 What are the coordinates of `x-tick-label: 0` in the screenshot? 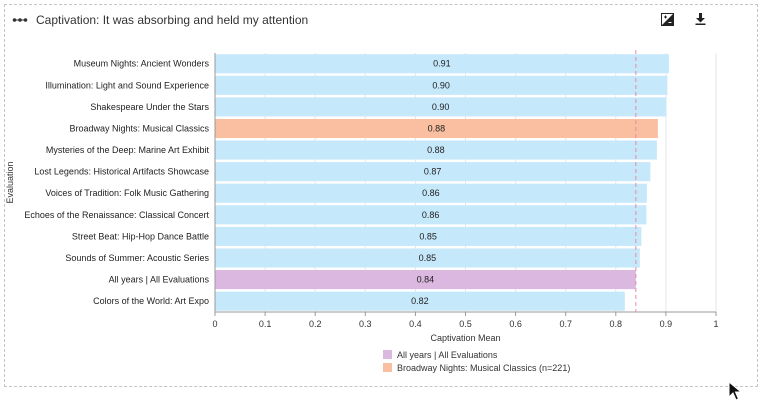 It's located at (214, 324).